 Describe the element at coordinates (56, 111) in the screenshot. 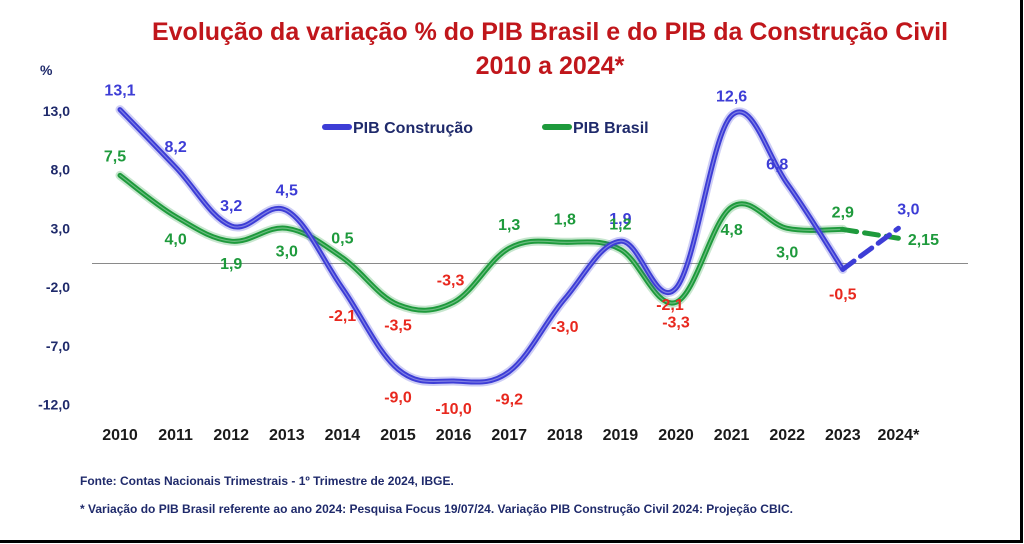

I see `y-tick-label: 13,0` at that location.